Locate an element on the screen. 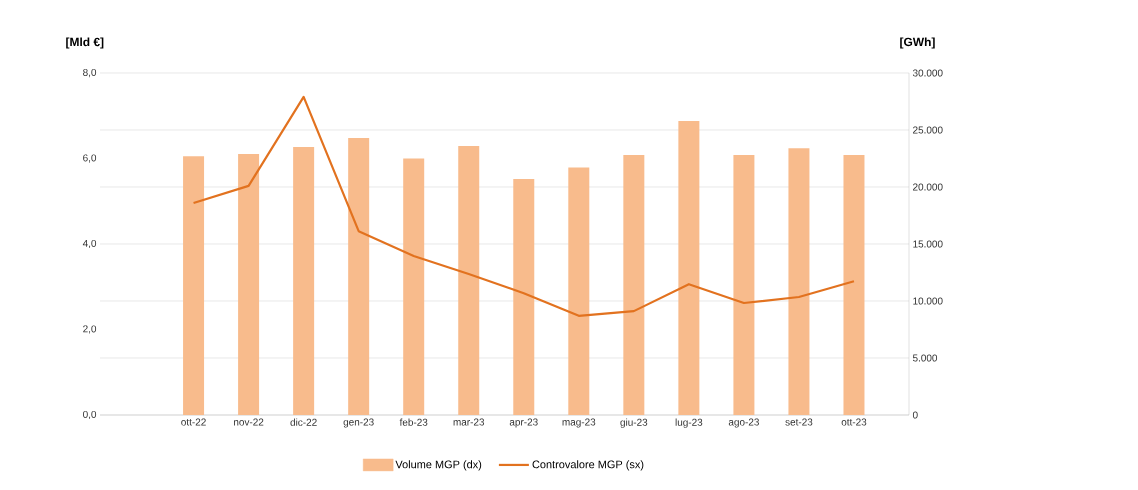 The width and height of the screenshot is (1138, 490). y-axis-title: [Mld €] is located at coordinates (85, 43).